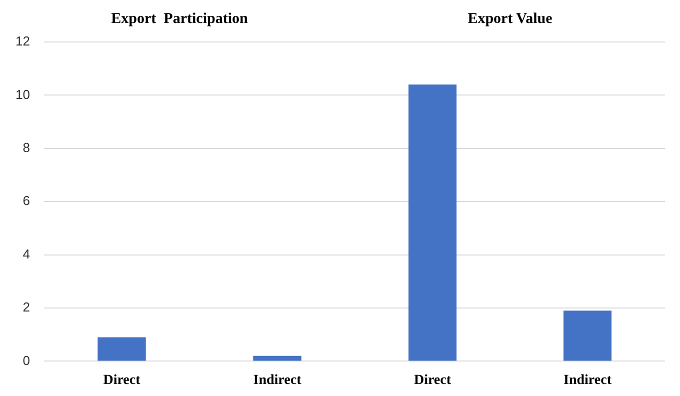 The width and height of the screenshot is (680, 396). Describe the element at coordinates (179, 18) in the screenshot. I see `chart-title: Export Participation` at that location.